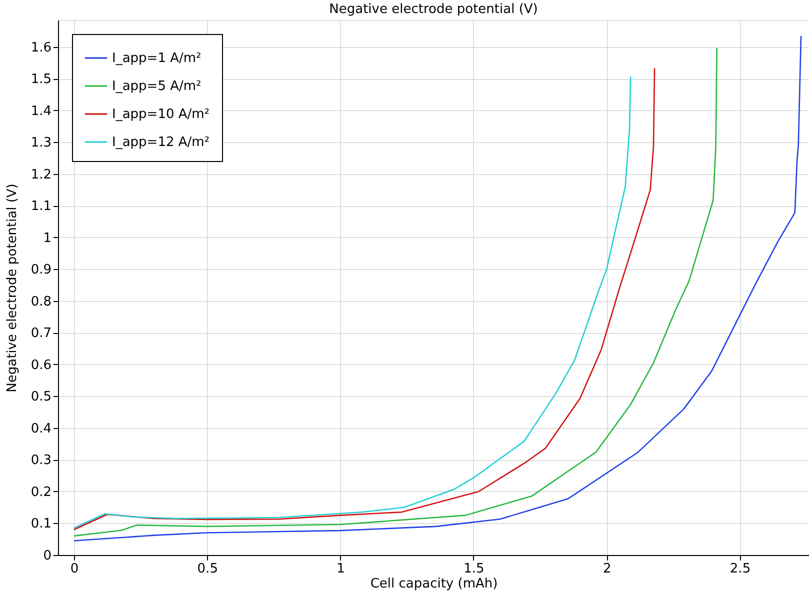  Describe the element at coordinates (207, 569) in the screenshot. I see `x-tick-label: 0.5` at that location.